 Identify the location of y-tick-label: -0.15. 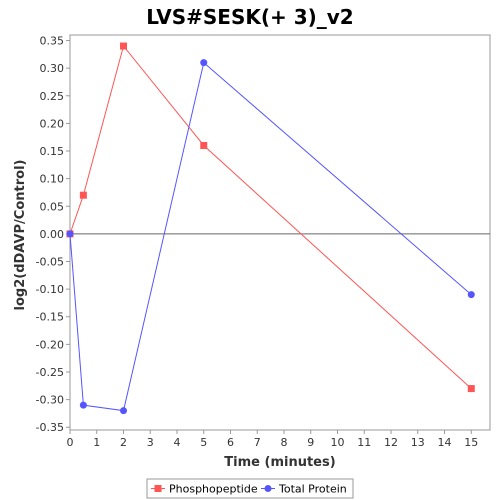
(50, 317).